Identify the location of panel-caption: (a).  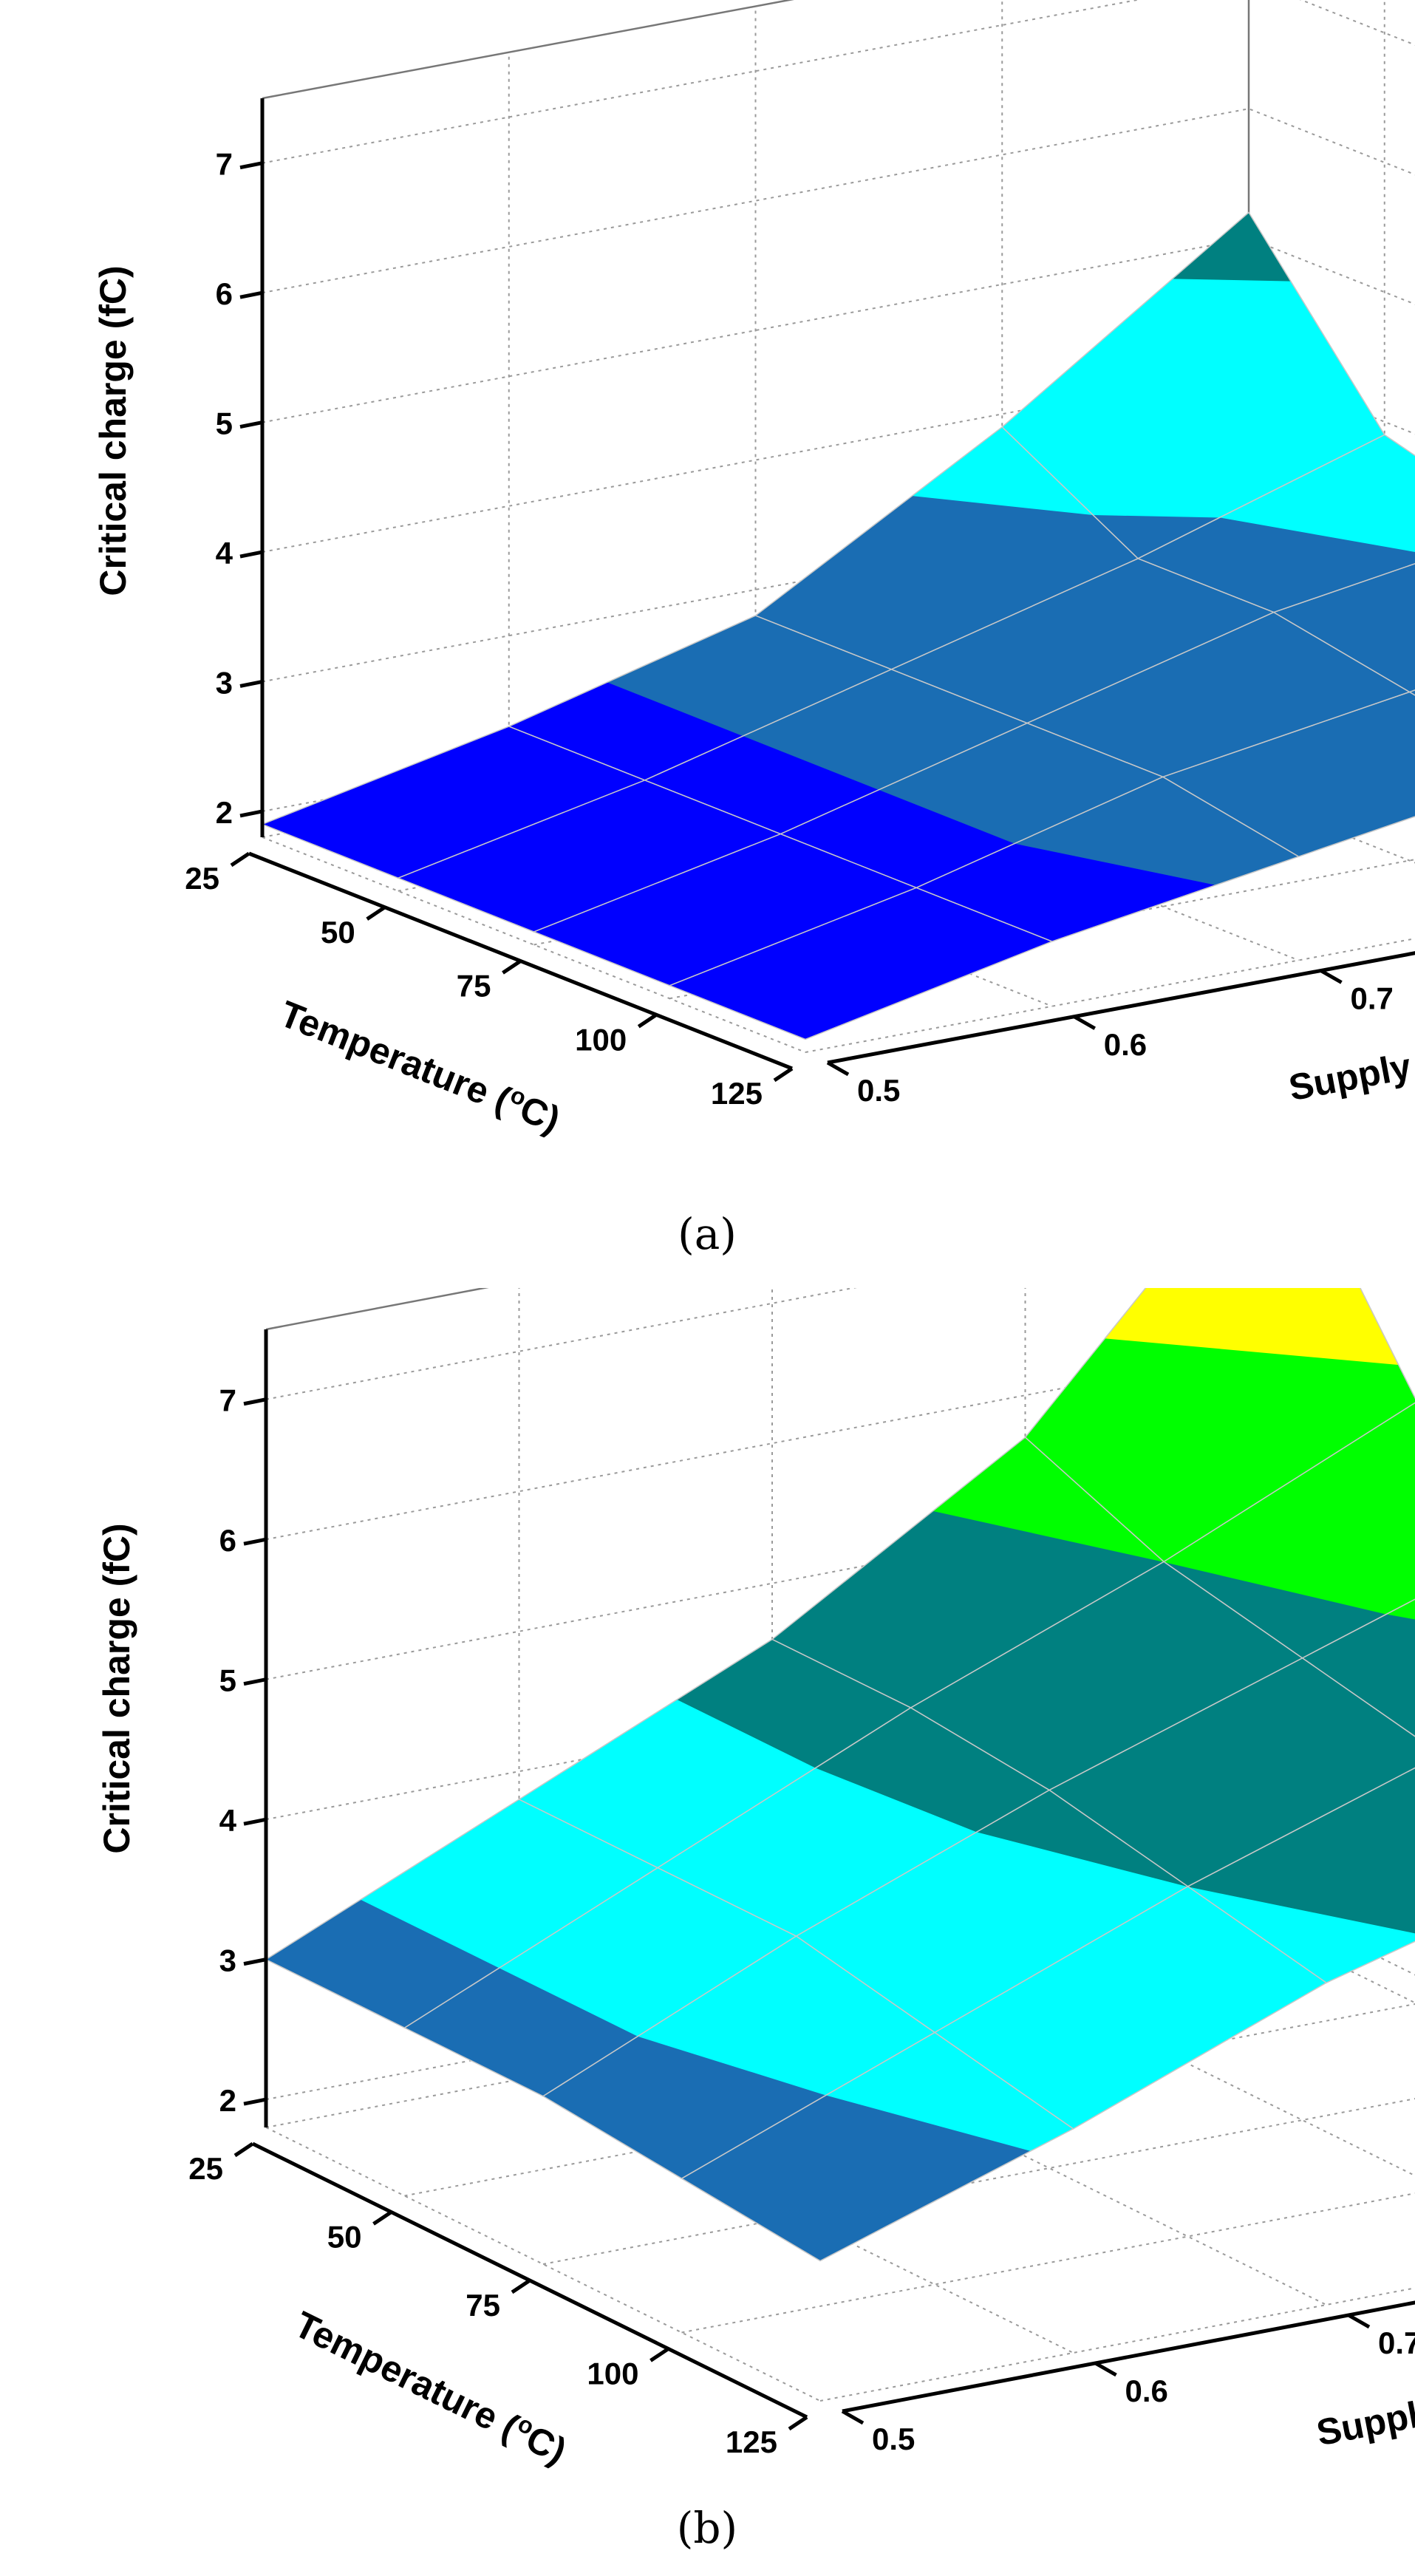
(707, 1234).